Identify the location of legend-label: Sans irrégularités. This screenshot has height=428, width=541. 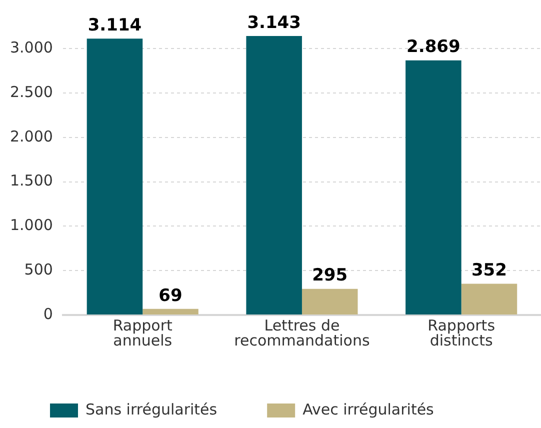
(152, 409).